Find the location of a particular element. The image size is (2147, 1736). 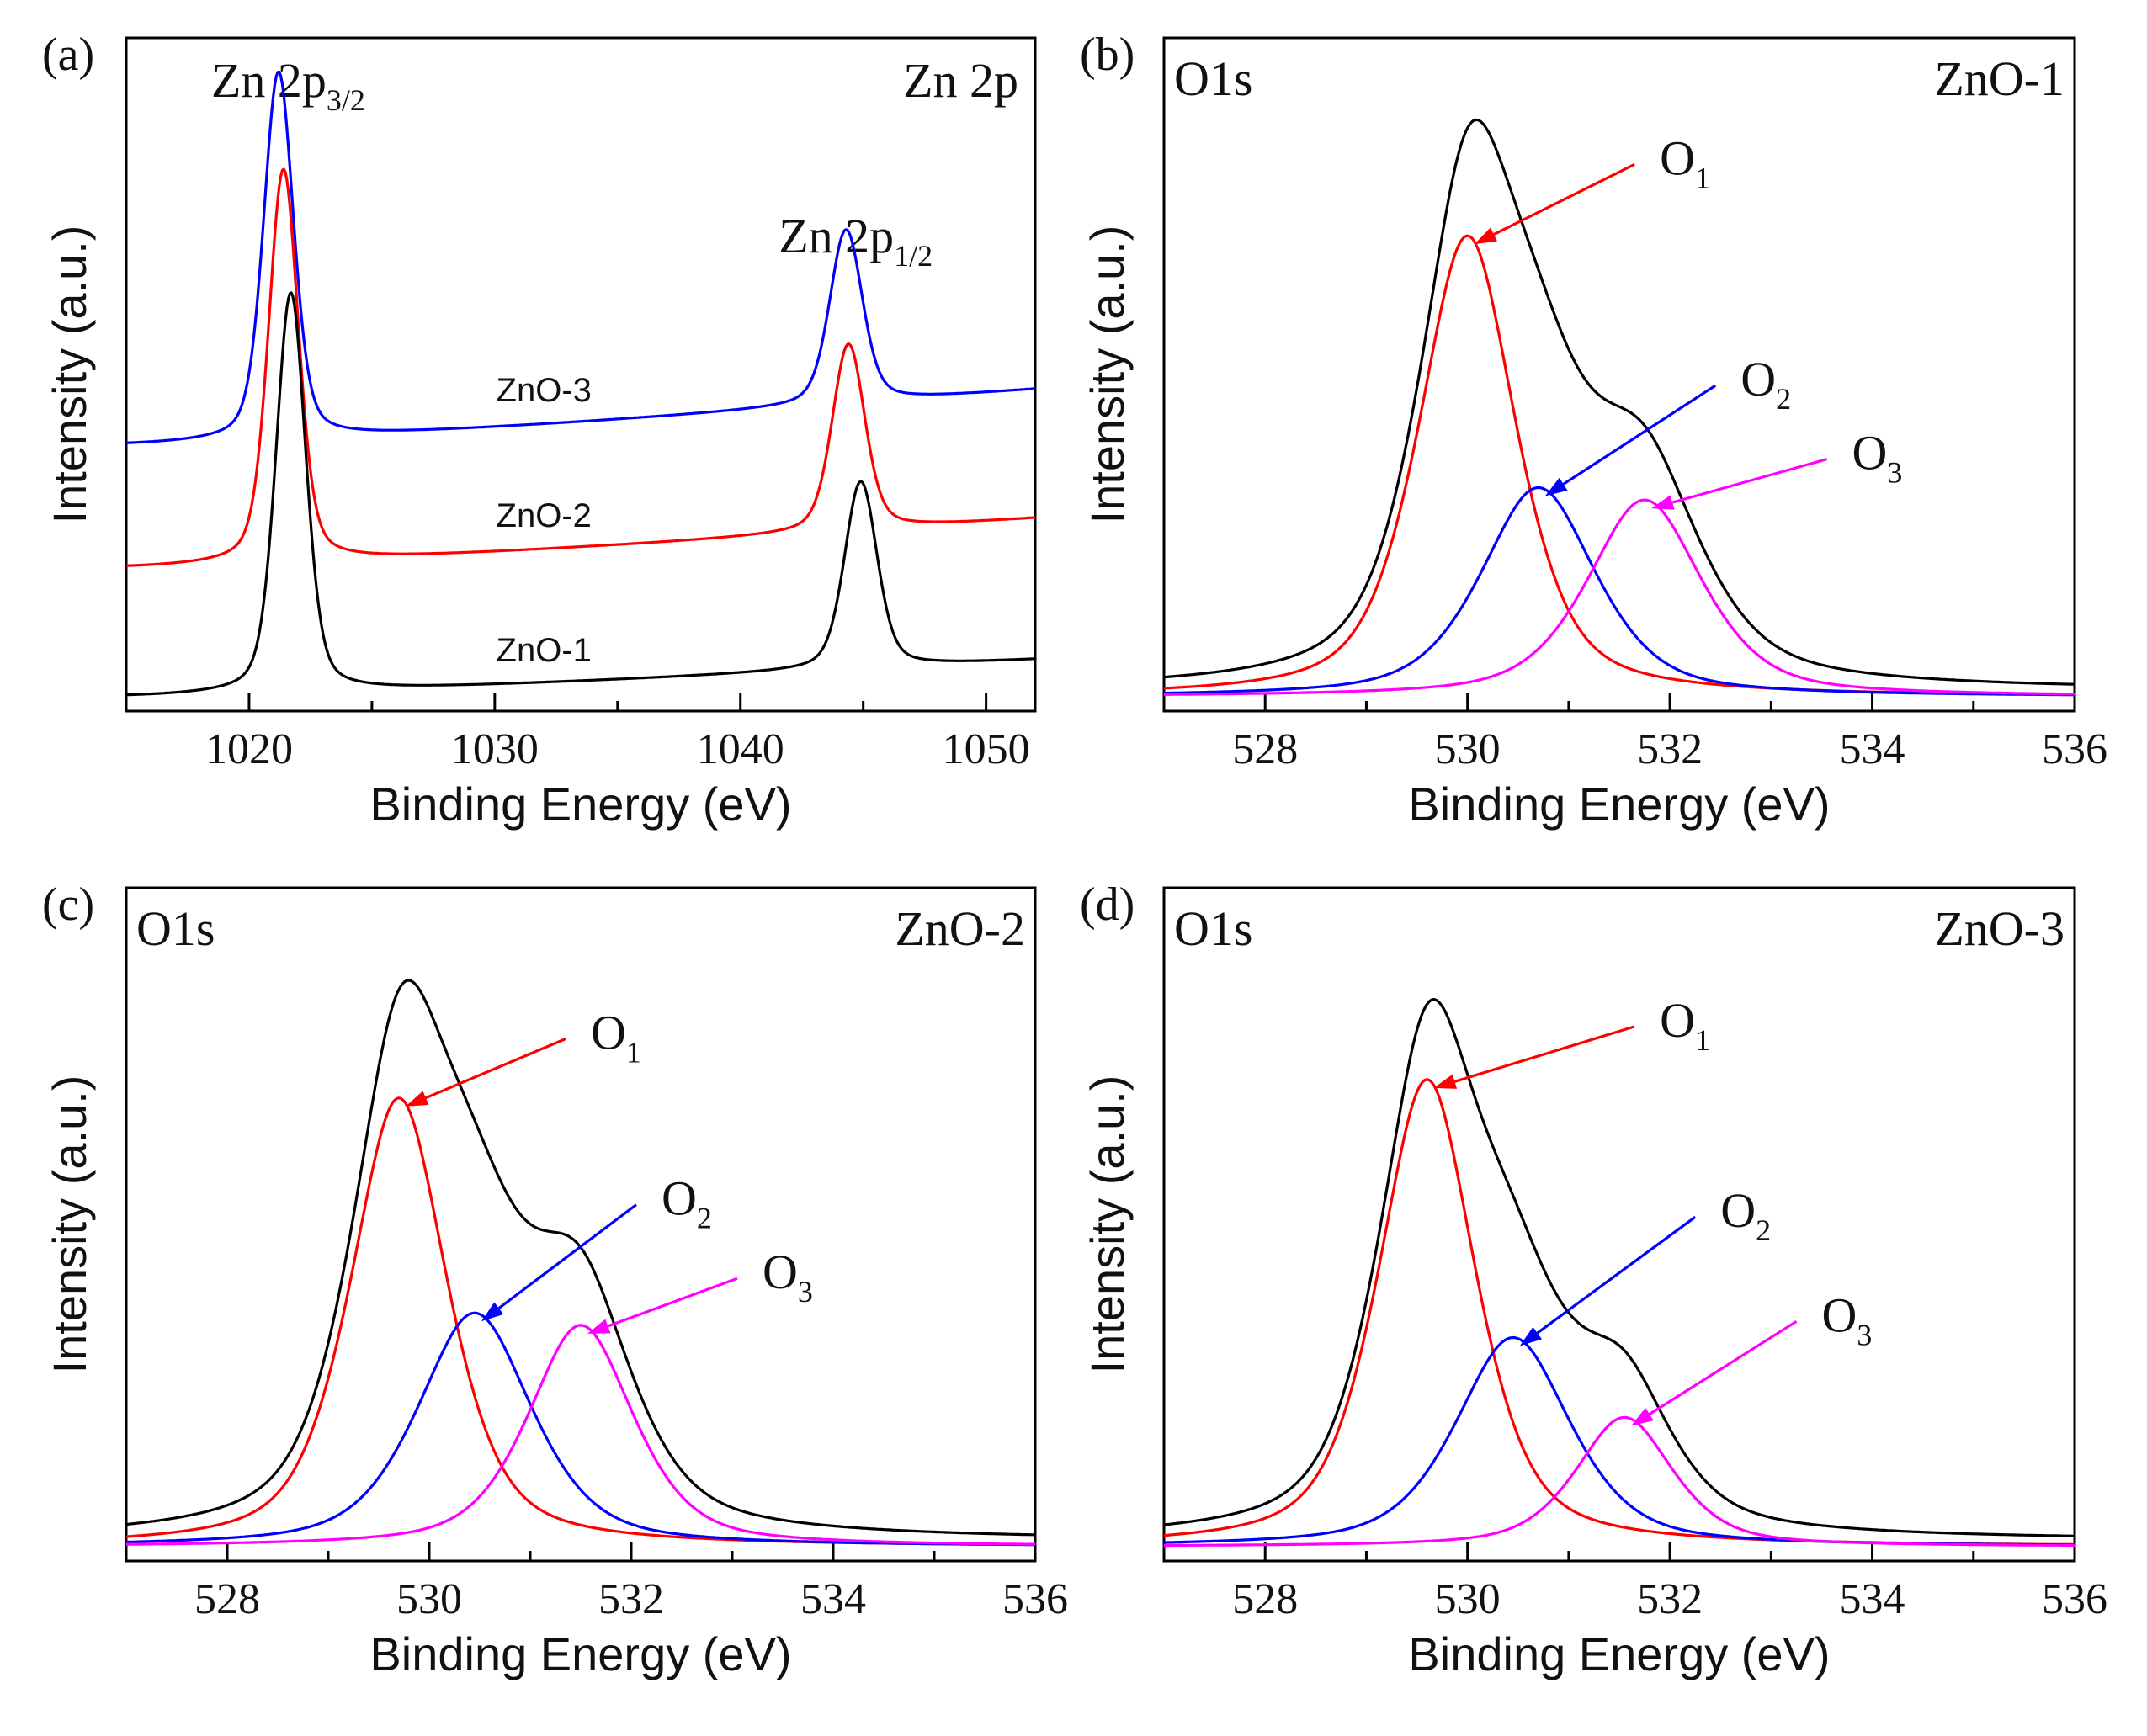

panel-letter: (d) is located at coordinates (1108, 905).